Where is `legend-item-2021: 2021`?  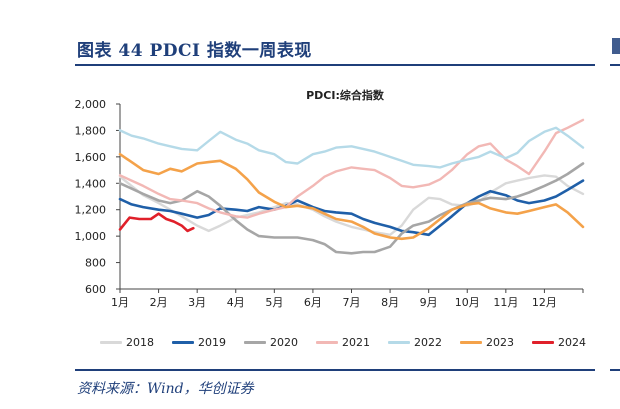
legend-item-2021: 2021 is located at coordinates (343, 342).